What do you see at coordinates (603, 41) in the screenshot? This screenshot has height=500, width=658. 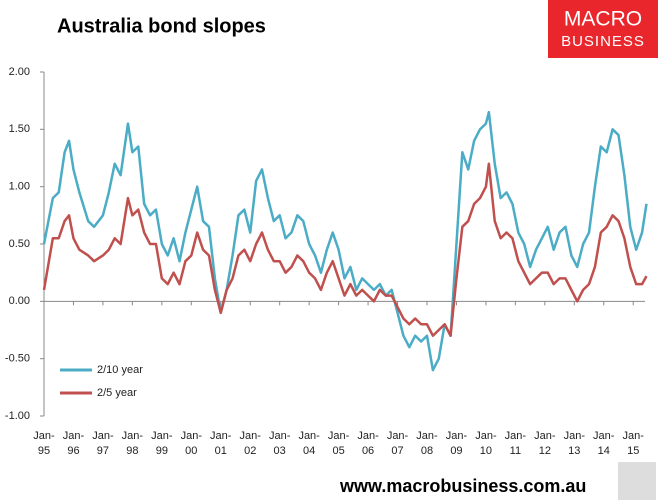 I see `logo-text: BUSINESS` at bounding box center [603, 41].